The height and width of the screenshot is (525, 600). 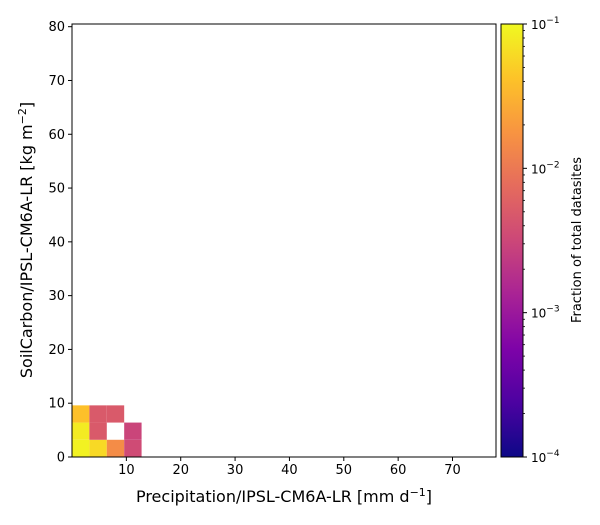 I want to click on colorbar-tick-label: 10⁻³, so click(x=545, y=313).